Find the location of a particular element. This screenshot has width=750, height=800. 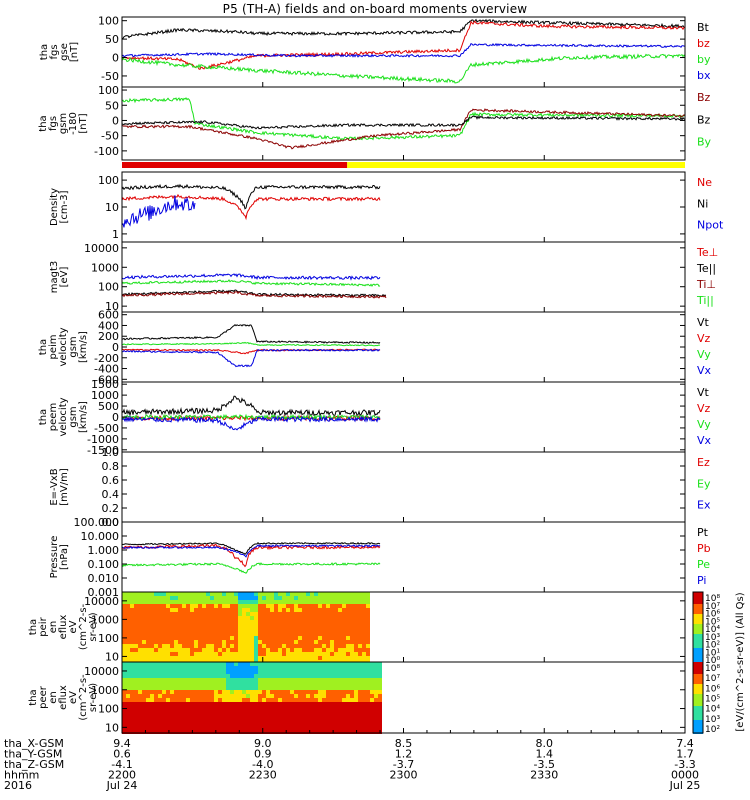

y-tick-label: 0.2 is located at coordinates (111, 508).